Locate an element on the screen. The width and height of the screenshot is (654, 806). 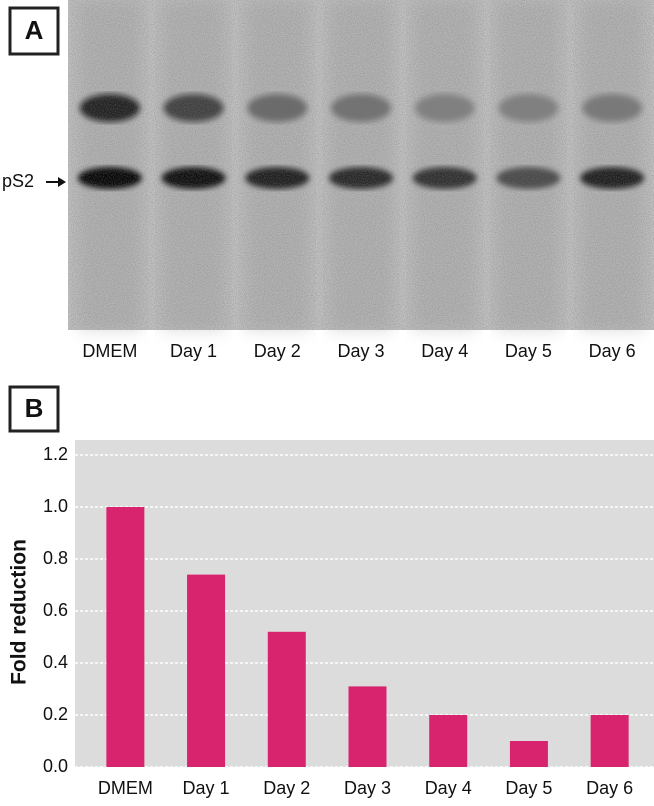
panel-label: B is located at coordinates (34, 408).